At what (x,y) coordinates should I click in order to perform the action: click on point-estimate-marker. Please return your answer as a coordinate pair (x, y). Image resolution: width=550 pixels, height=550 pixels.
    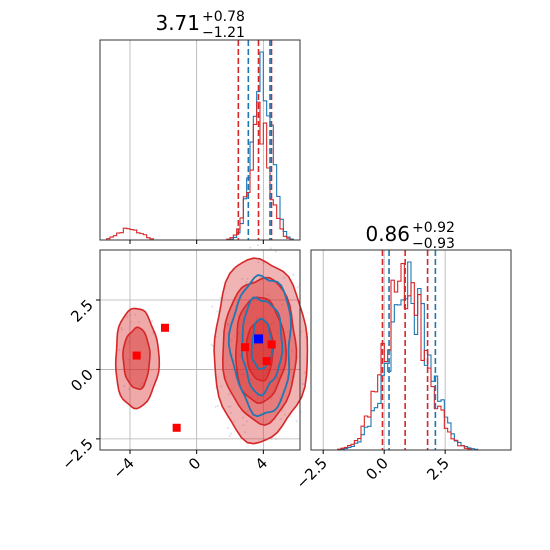
    Looking at the image, I should click on (258, 339).